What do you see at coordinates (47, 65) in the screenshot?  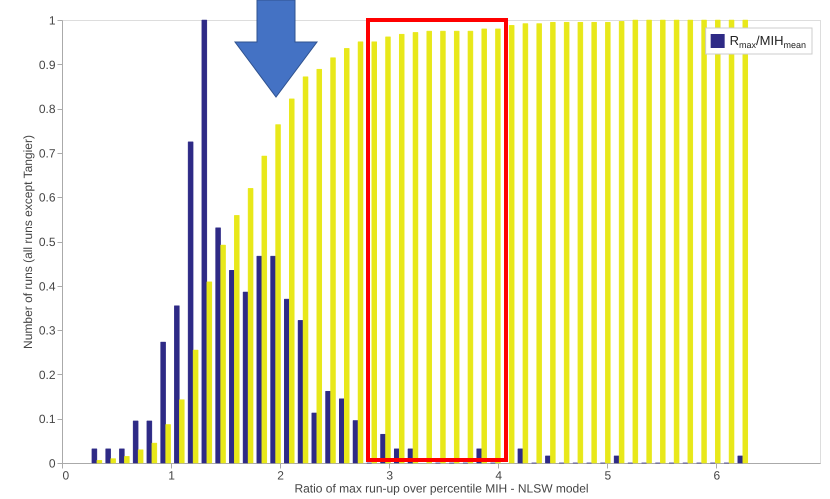 I see `y-tick-label: 0.9` at bounding box center [47, 65].